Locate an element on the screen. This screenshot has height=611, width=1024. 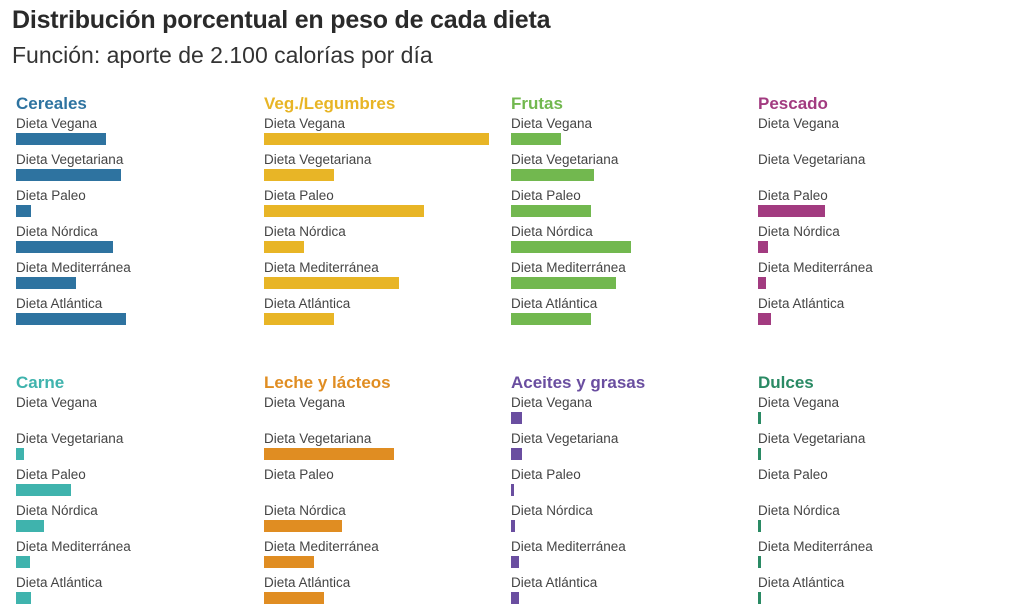
panel-title: Carne is located at coordinates (40, 382).